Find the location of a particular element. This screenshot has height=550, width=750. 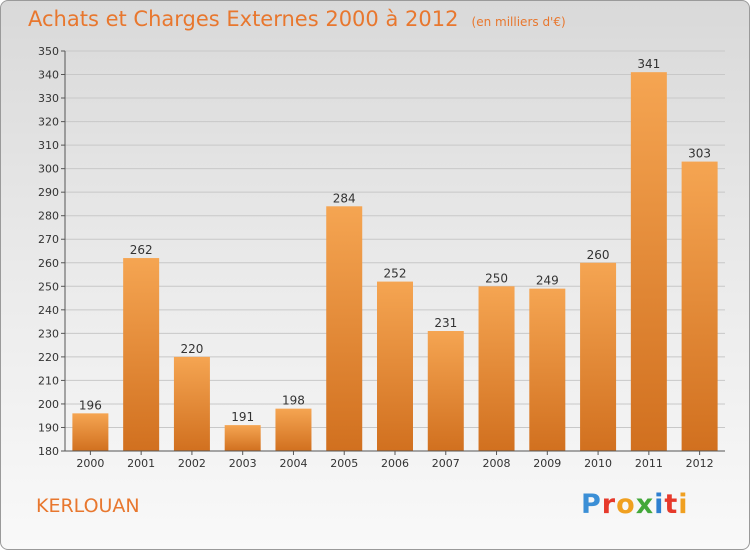

commune-name: KERLOUAN is located at coordinates (88, 506).